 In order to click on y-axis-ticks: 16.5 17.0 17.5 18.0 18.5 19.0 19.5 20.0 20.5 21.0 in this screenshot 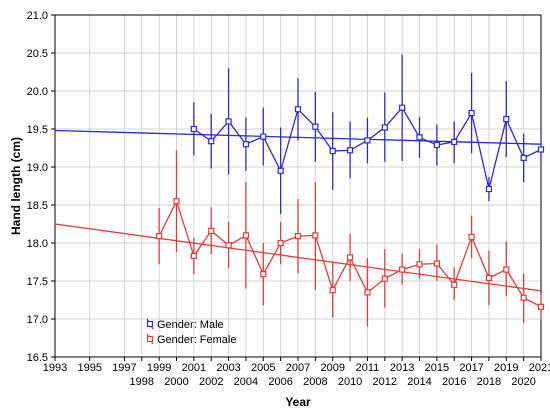, I will do `click(41, 187)`.